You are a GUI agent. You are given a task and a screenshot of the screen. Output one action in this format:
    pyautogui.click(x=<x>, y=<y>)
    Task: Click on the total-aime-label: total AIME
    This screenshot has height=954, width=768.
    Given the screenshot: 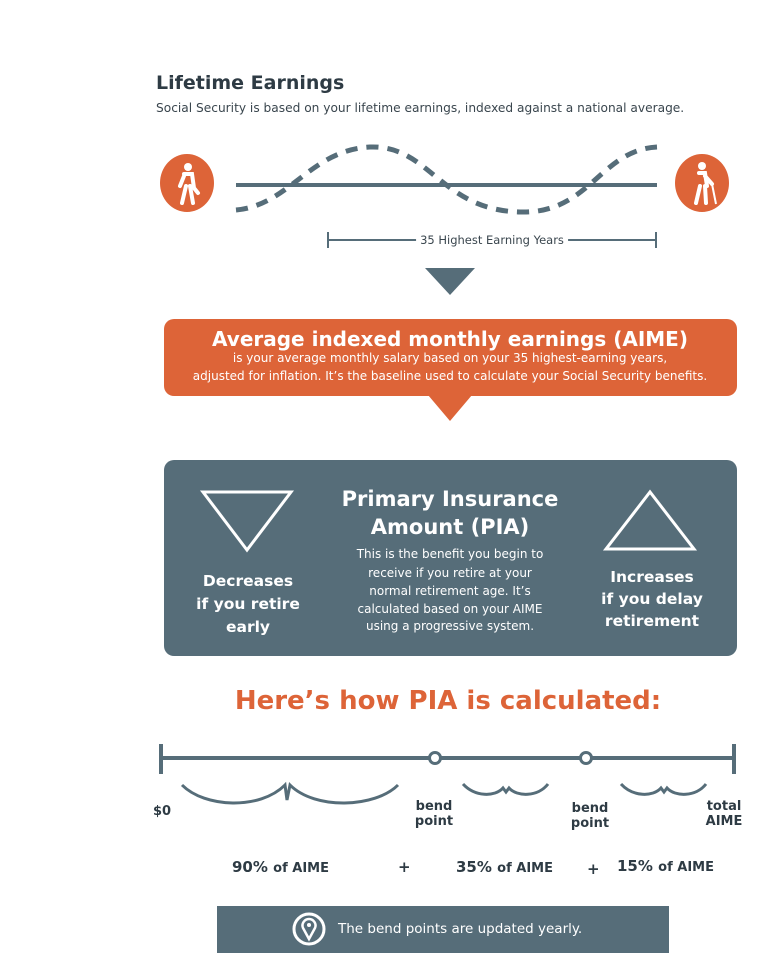 What is the action you would take?
    pyautogui.click(x=724, y=814)
    